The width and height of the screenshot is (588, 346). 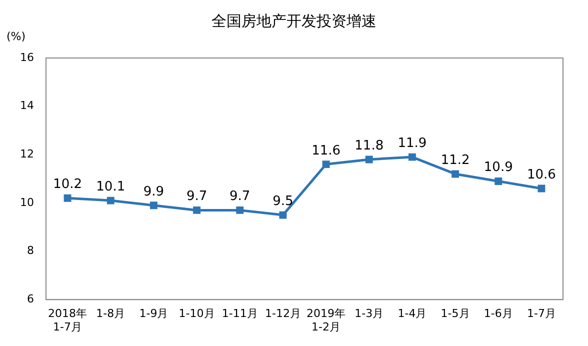 What do you see at coordinates (541, 174) in the screenshot?
I see `data-label: 10.6` at bounding box center [541, 174].